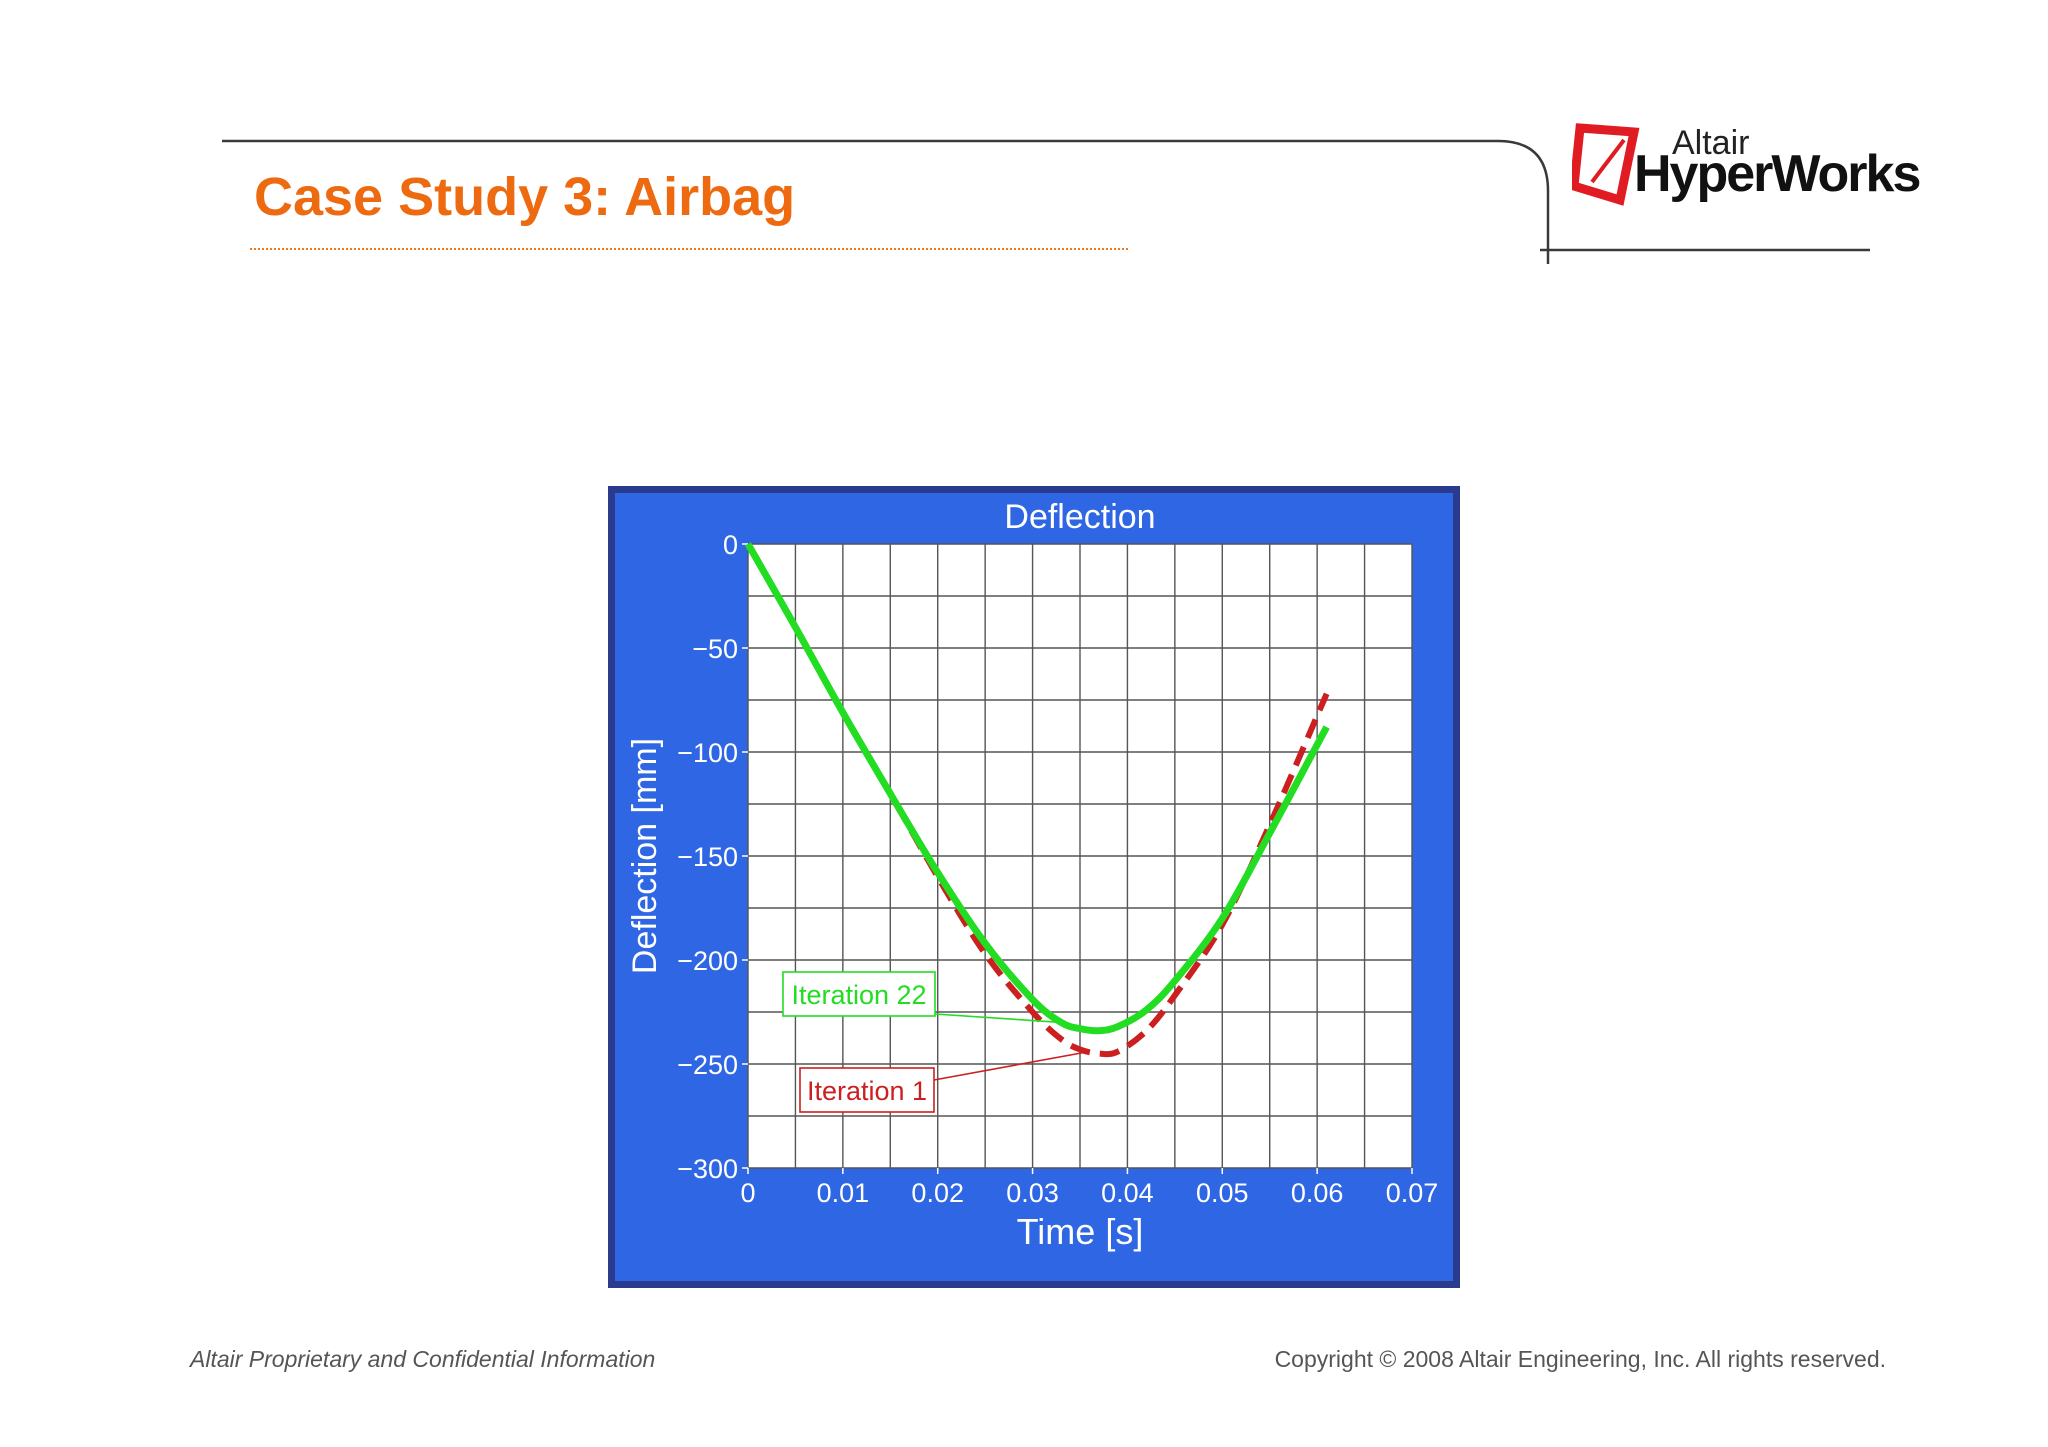  What do you see at coordinates (715, 649) in the screenshot?
I see `y-tick-label: −50` at bounding box center [715, 649].